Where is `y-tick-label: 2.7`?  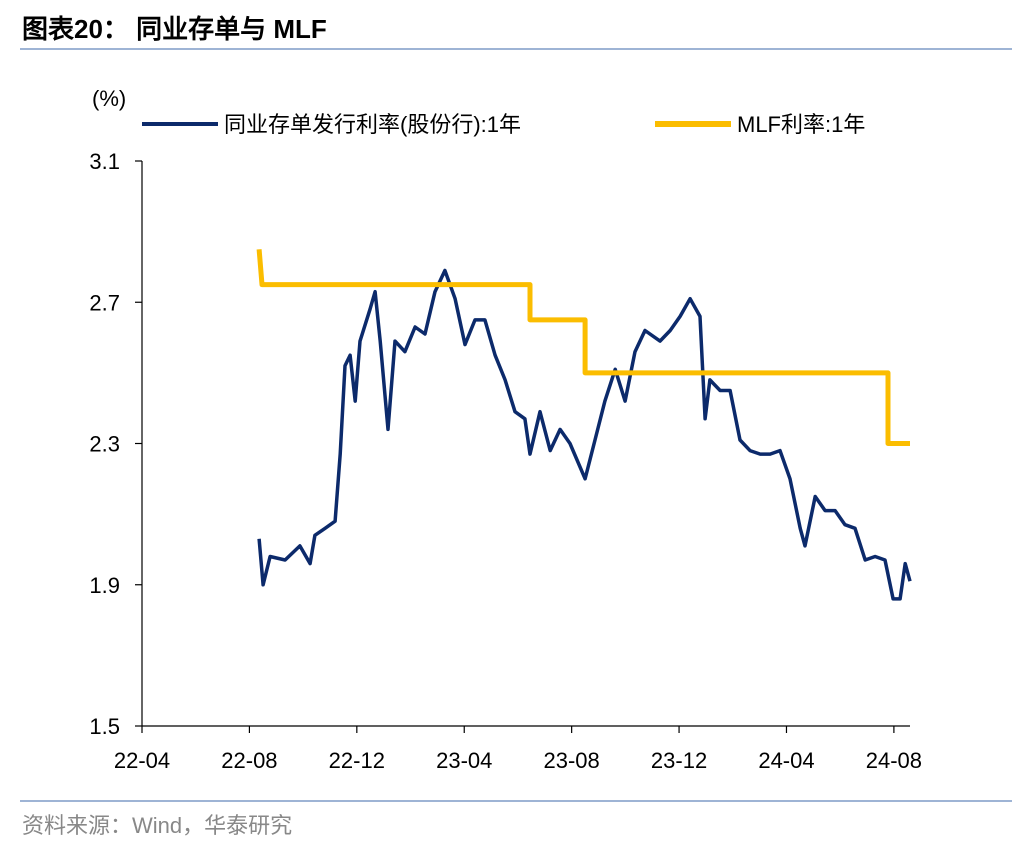
y-tick-label: 2.7 is located at coordinates (104, 302).